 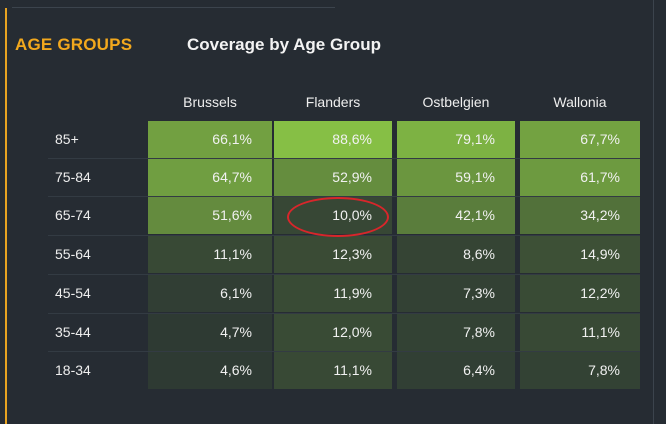 What do you see at coordinates (74, 44) in the screenshot?
I see `section-label: AGE GROUPS` at bounding box center [74, 44].